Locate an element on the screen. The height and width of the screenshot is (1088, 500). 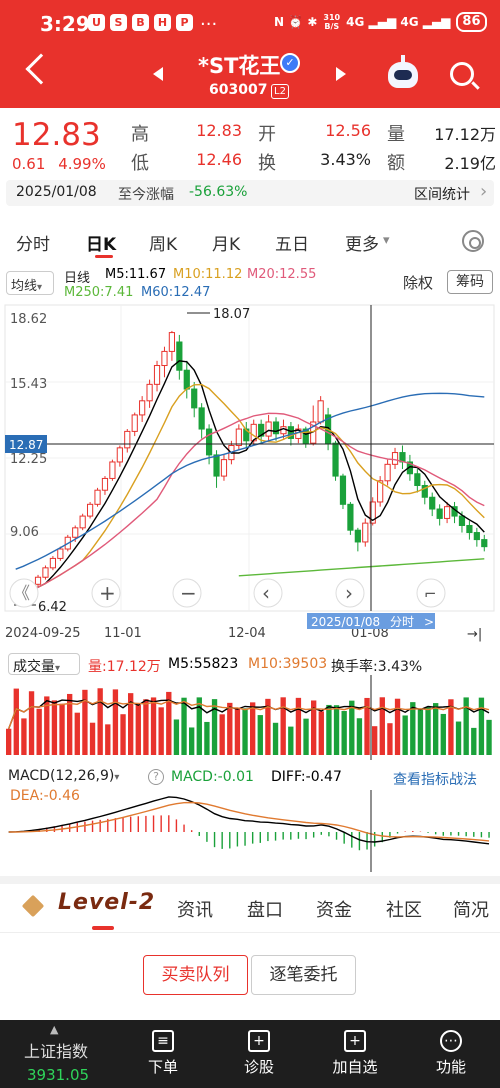
ma-selector: 均线▾ is located at coordinates (30, 283).